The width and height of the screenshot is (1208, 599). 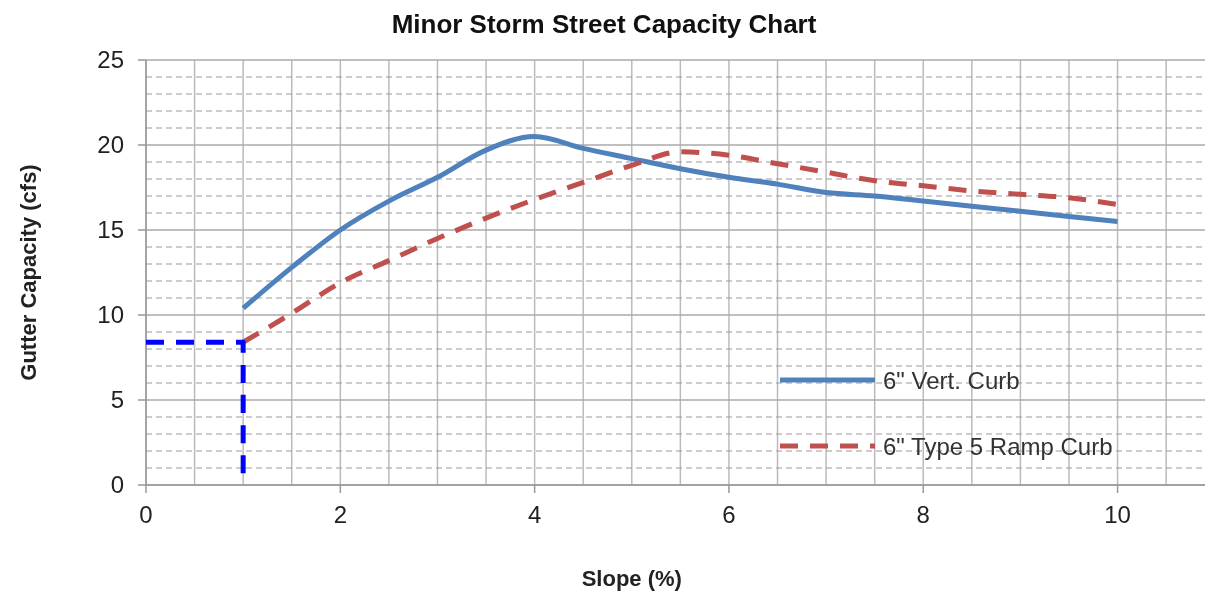 I want to click on x-tick-label: 6, so click(x=729, y=514).